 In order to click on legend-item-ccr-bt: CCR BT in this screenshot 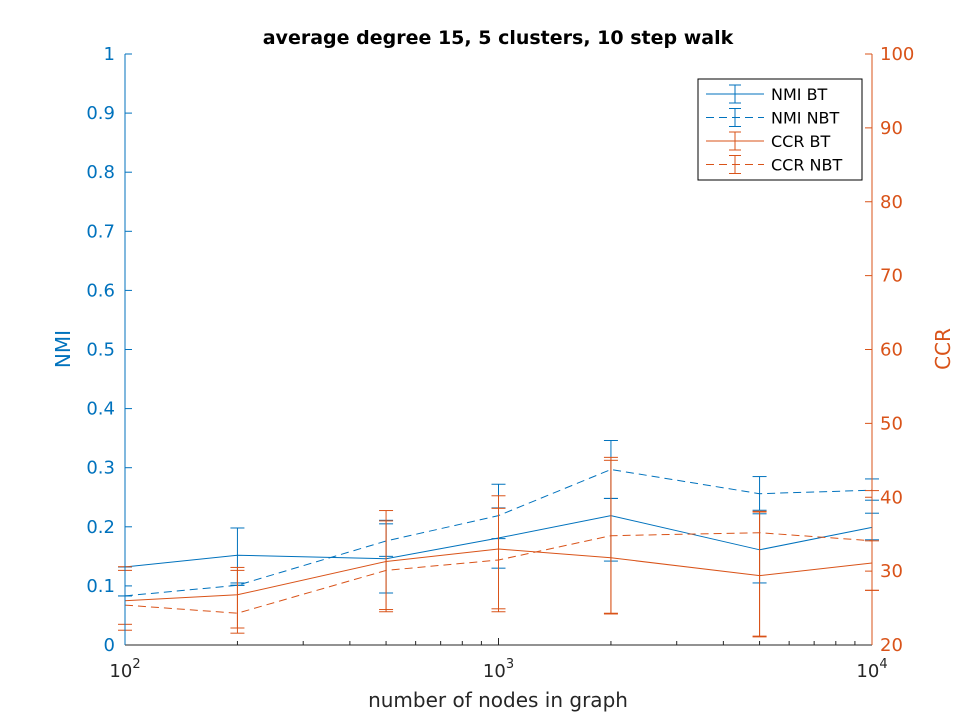, I will do `click(768, 141)`.